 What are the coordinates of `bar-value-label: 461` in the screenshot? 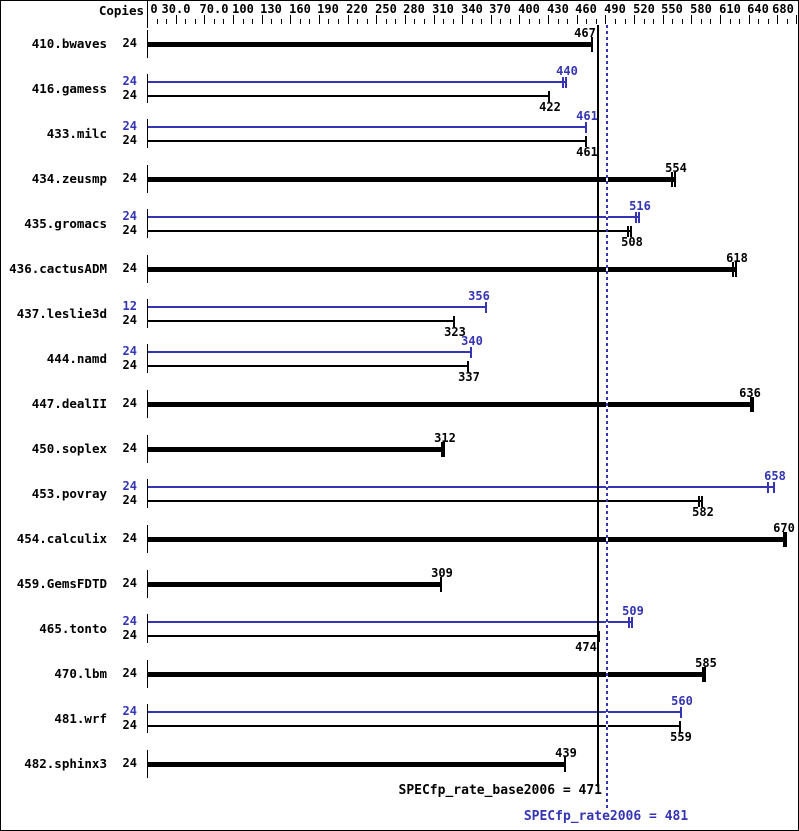 It's located at (587, 152).